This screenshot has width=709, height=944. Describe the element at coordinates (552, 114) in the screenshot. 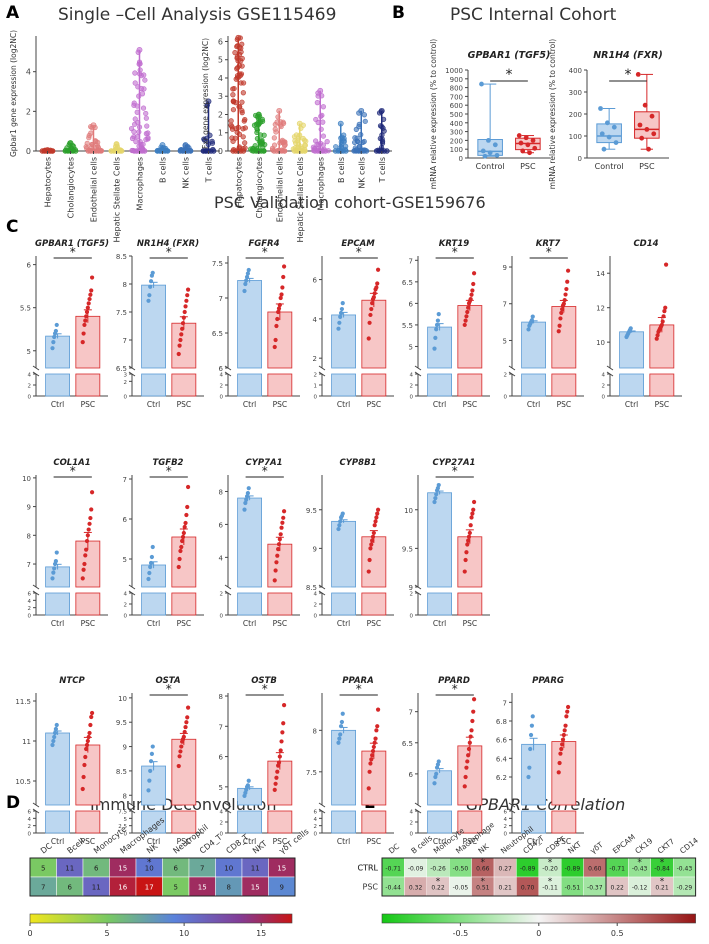

I see `y-axis-label: mRNA relative expression (% to control)` at that location.